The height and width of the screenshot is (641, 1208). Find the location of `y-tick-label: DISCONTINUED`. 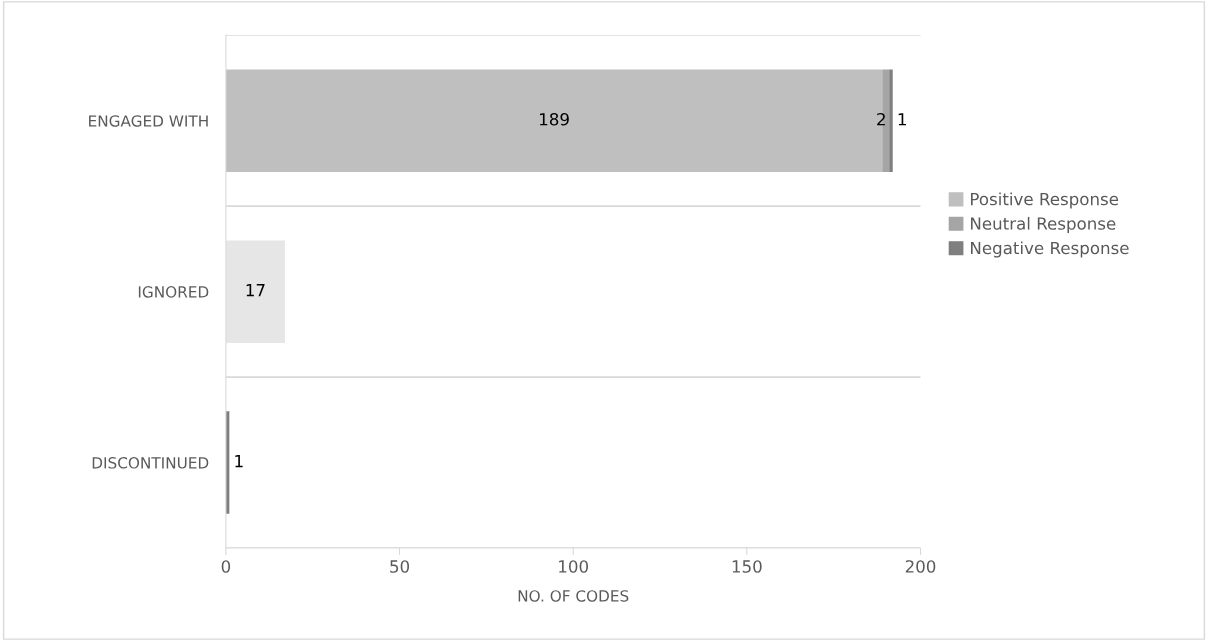

y-tick-label: DISCONTINUED is located at coordinates (150, 463).